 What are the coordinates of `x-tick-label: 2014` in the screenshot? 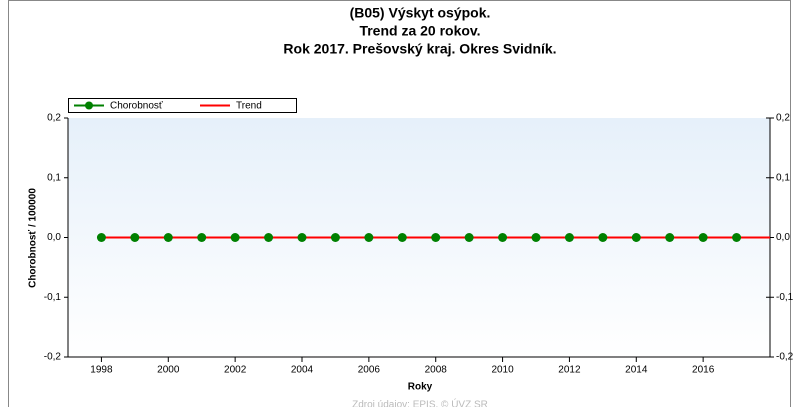 It's located at (636, 370).